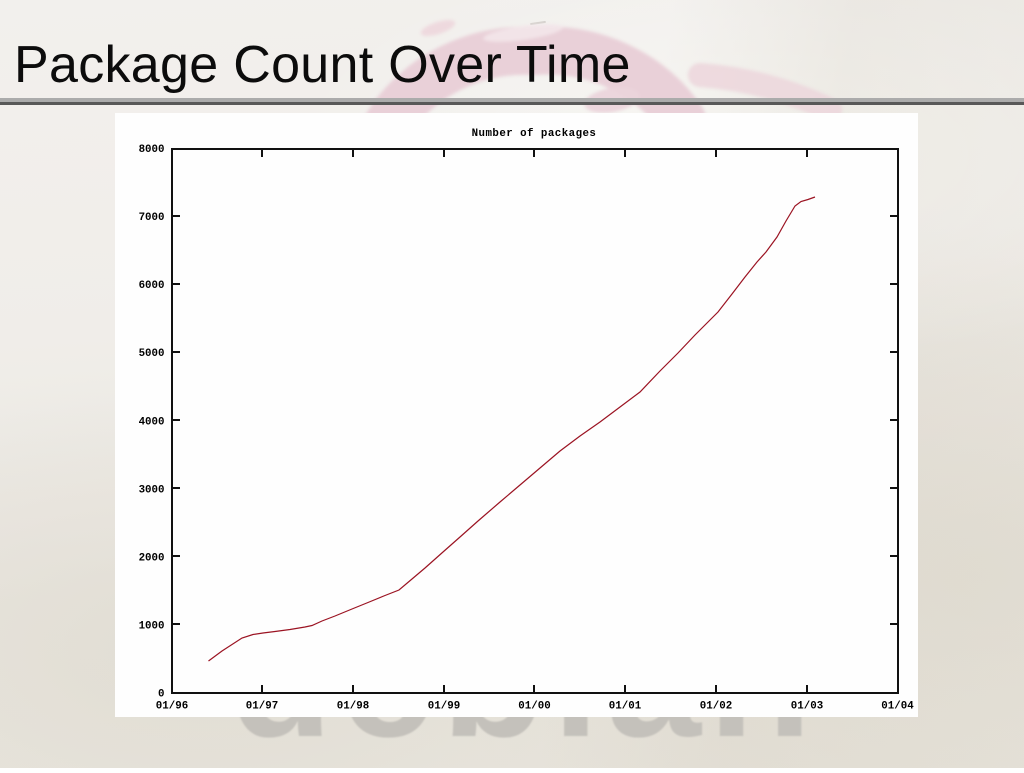 This screenshot has width=1024, height=773. I want to click on svg-text: 8000, so click(152, 150).